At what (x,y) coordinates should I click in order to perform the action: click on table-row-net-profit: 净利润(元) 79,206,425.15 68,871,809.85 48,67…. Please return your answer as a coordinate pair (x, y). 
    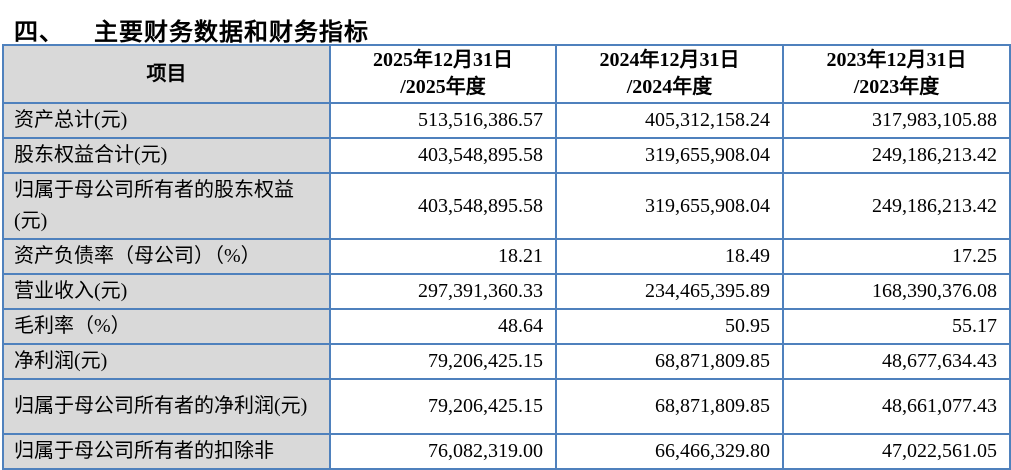
    Looking at the image, I should click on (506, 361).